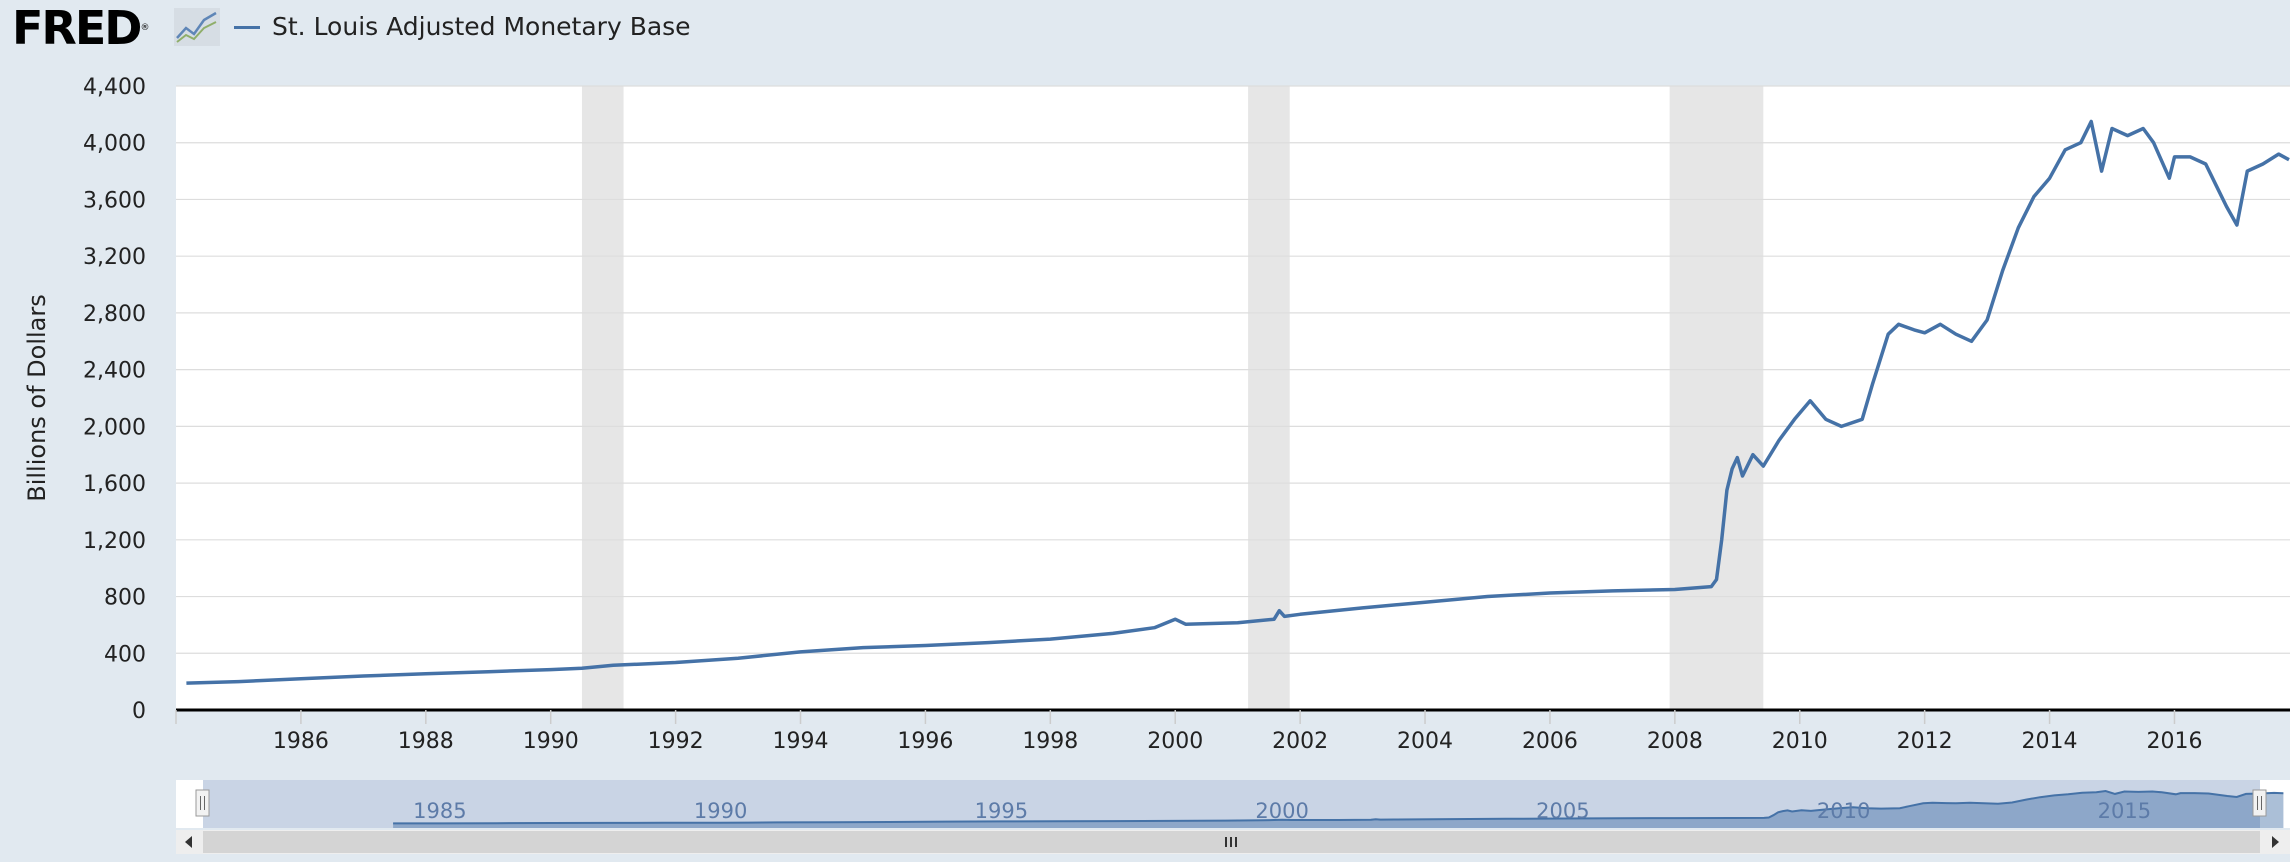 The width and height of the screenshot is (2290, 862). I want to click on navigator-series, so click(1338, 808).